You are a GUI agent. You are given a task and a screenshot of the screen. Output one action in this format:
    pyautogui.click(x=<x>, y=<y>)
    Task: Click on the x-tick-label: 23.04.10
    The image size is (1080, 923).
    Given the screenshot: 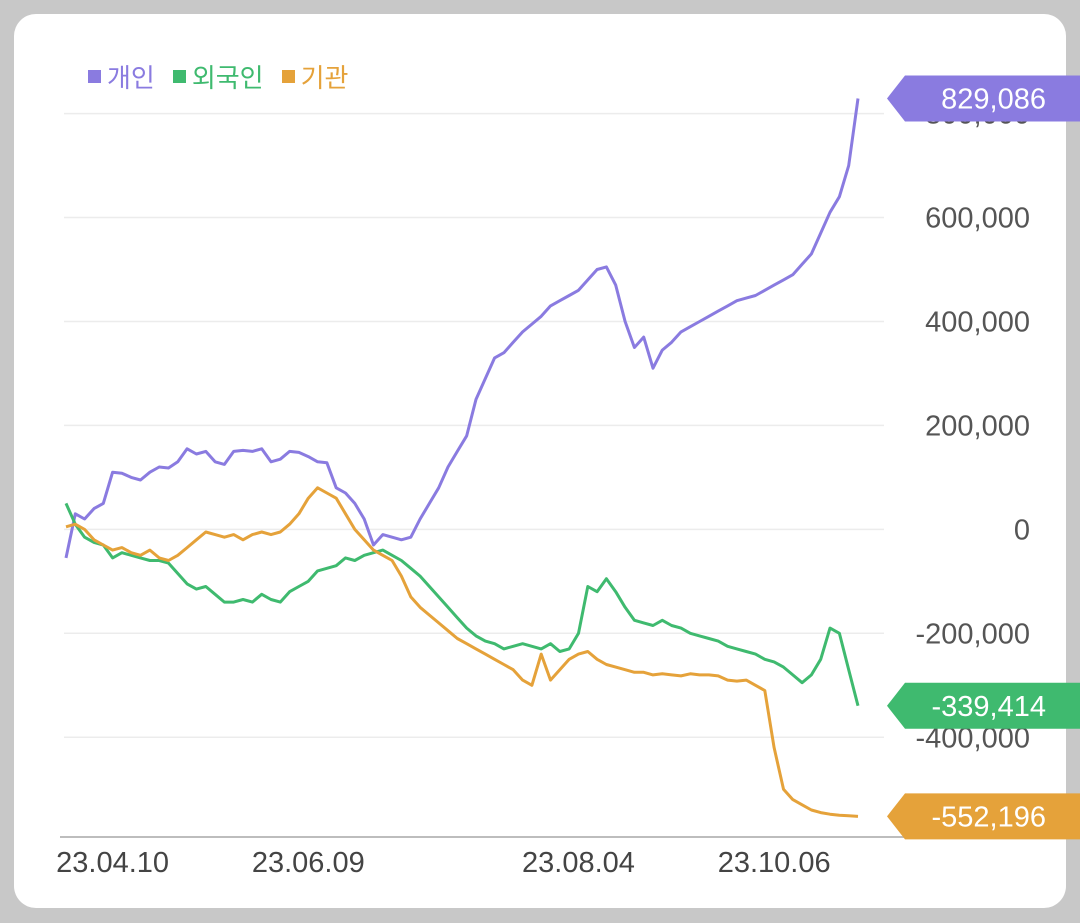 What is the action you would take?
    pyautogui.click(x=112, y=863)
    